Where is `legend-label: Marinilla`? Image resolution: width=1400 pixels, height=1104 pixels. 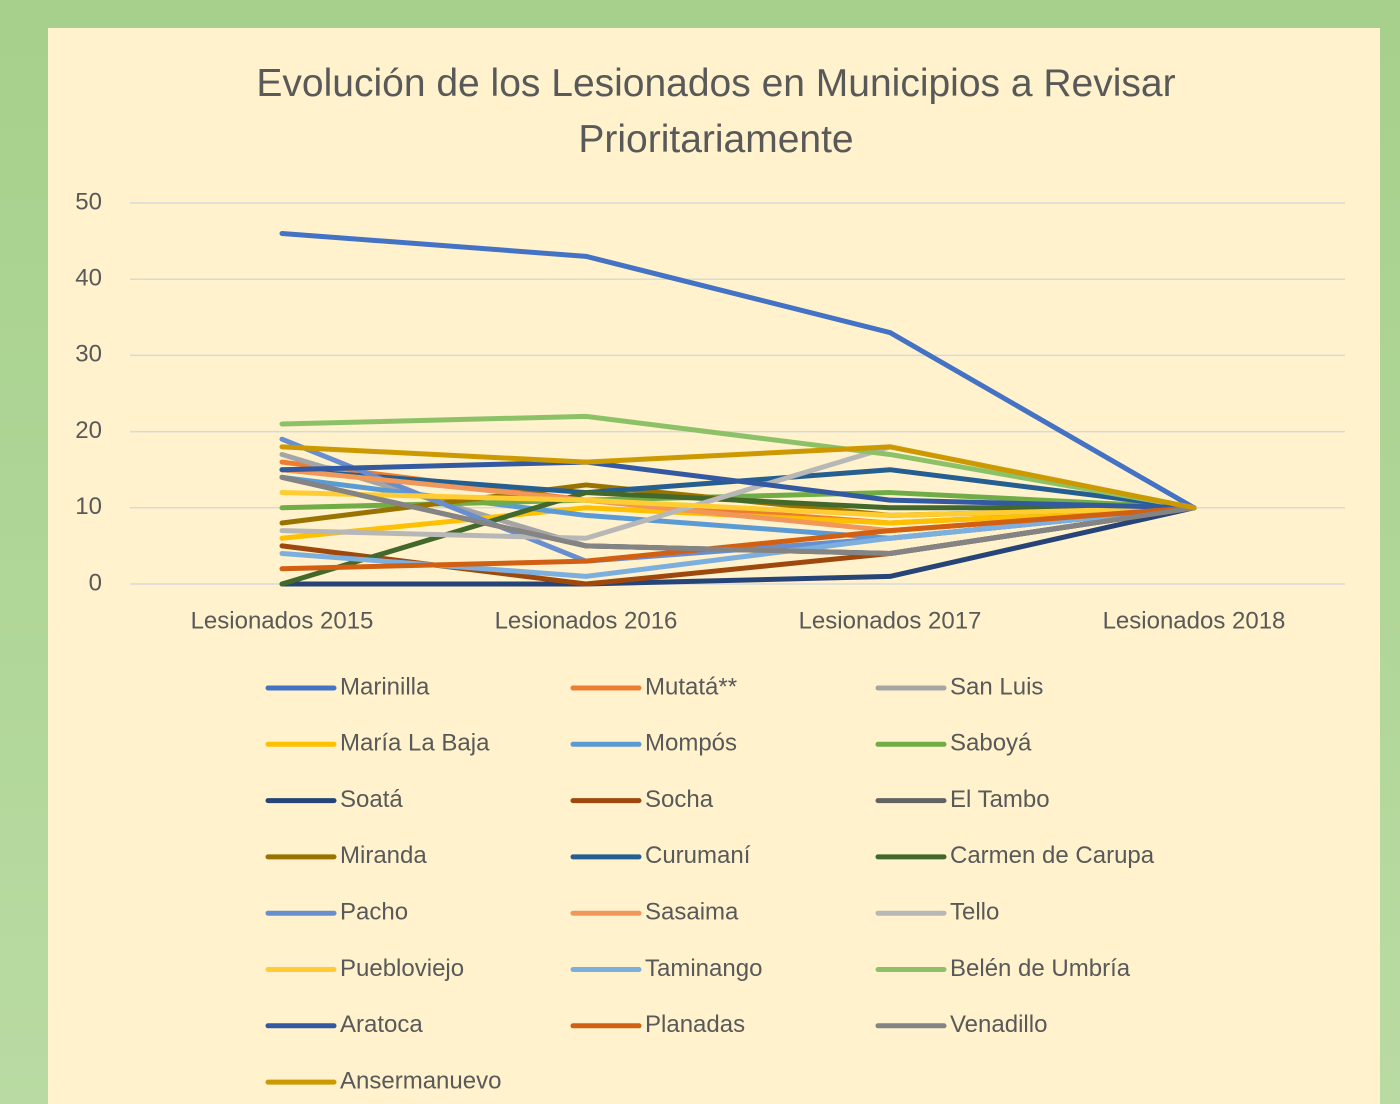
legend-label: Marinilla is located at coordinates (385, 686).